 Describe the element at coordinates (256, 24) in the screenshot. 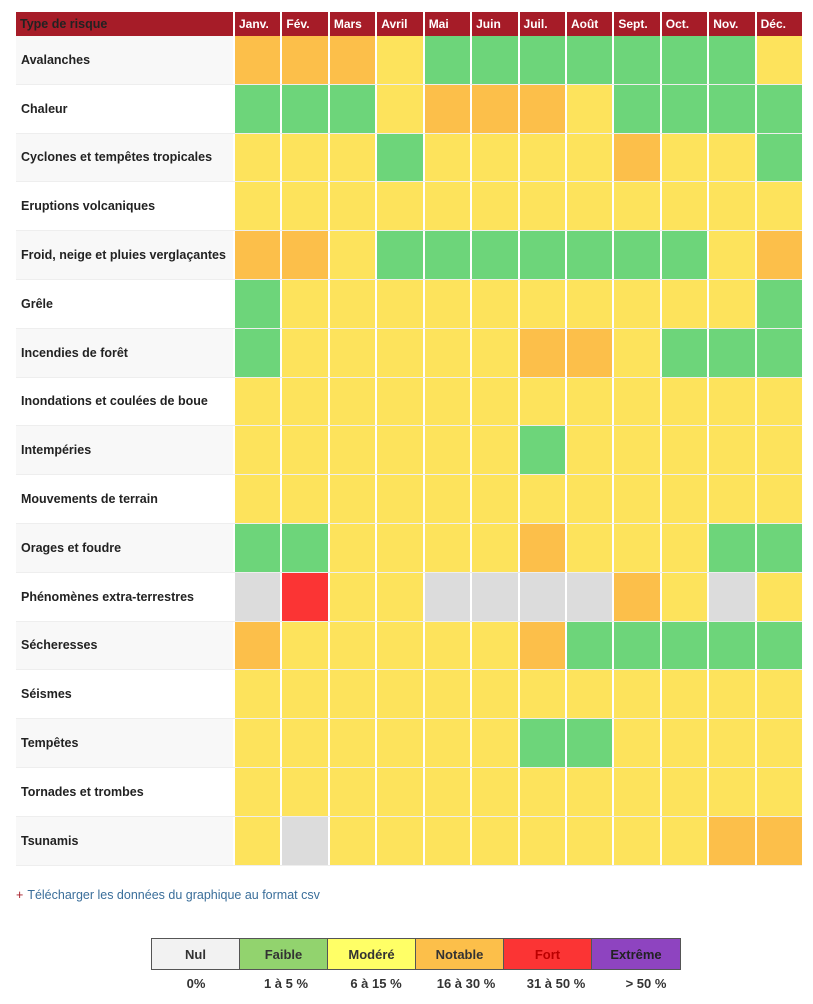

I see `month-header: Janv.` at that location.